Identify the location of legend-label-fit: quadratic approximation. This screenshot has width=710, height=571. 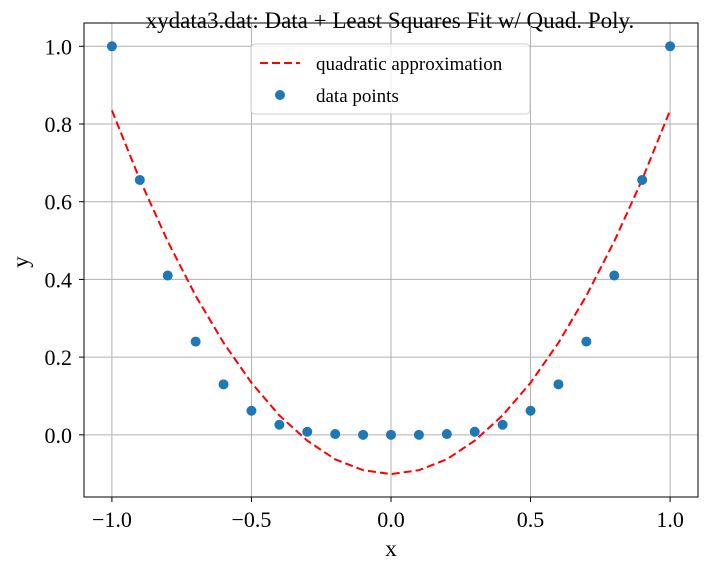
(409, 64).